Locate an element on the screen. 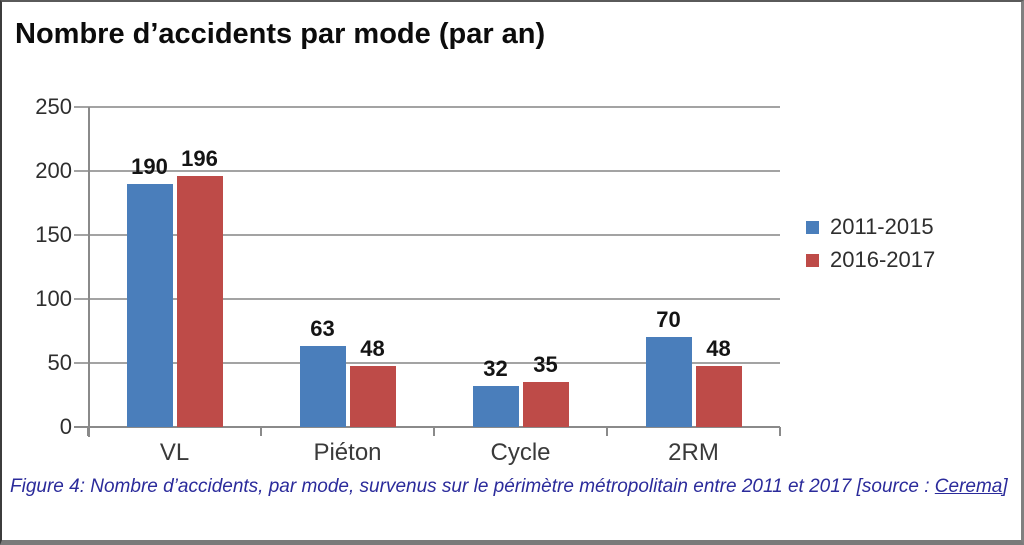 This screenshot has height=545, width=1024. bar-2011-2015-piéton: 63 is located at coordinates (322, 371).